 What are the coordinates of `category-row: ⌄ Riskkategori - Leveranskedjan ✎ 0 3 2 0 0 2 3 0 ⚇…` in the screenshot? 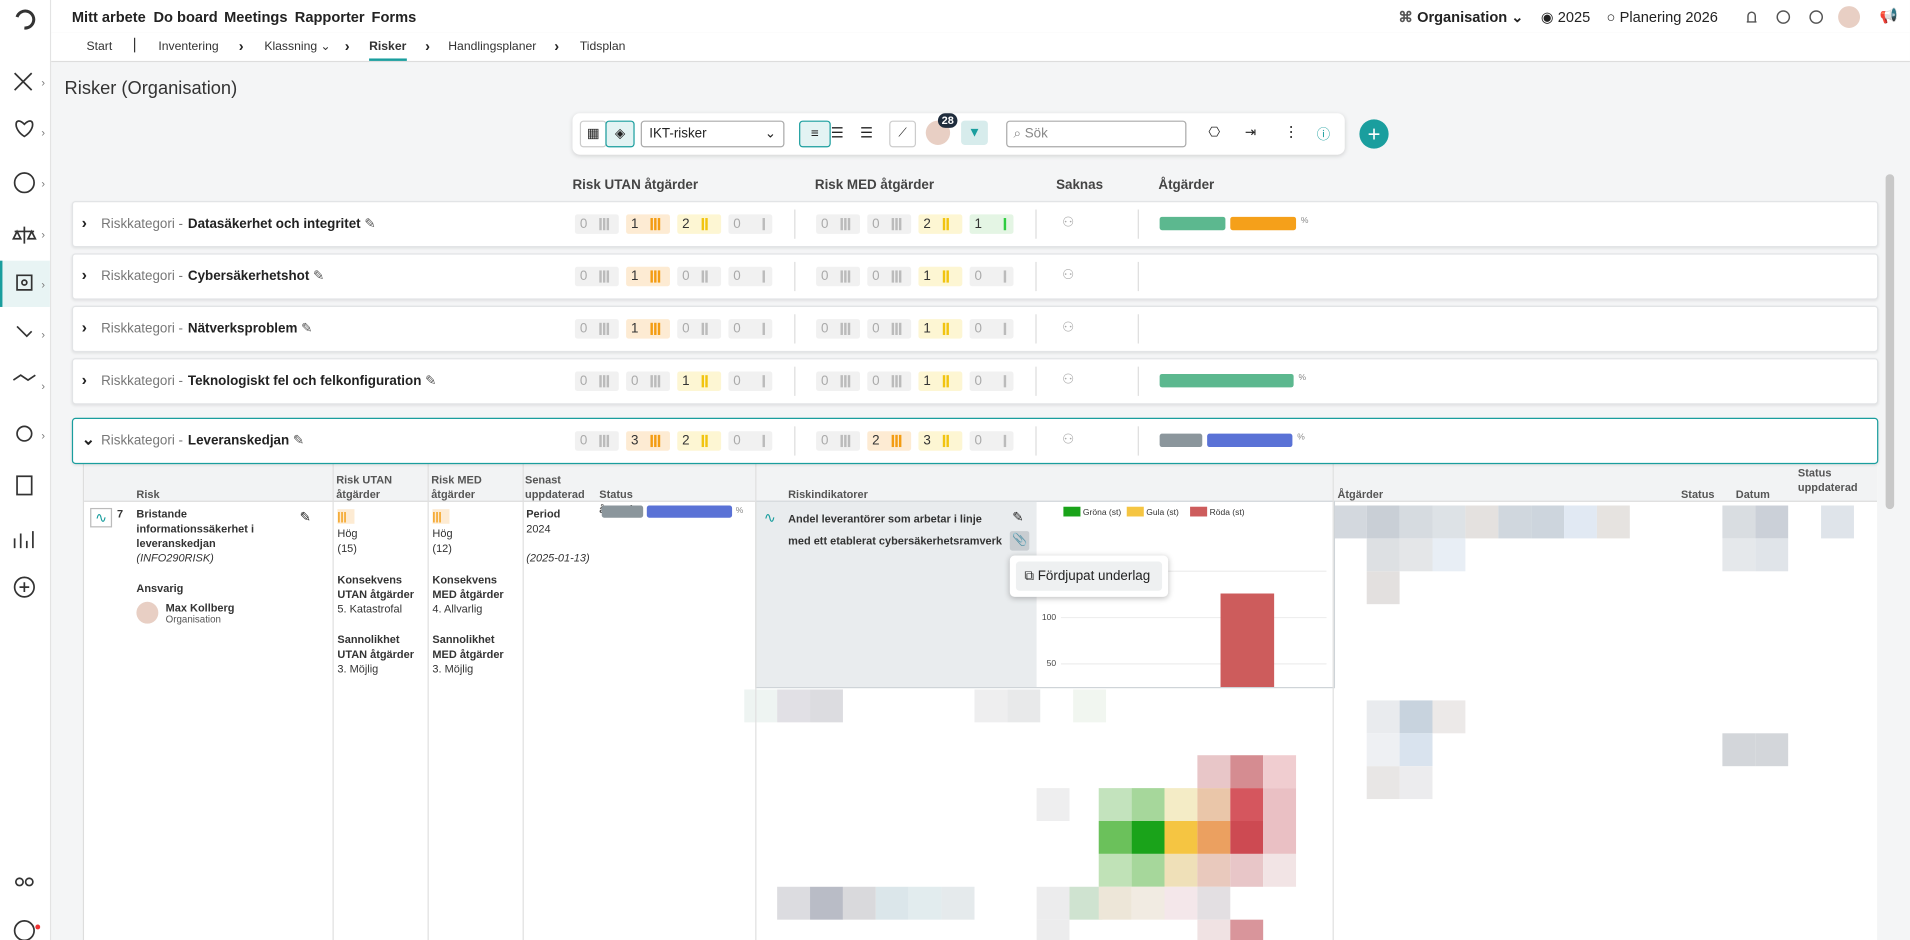 It's located at (975, 441).